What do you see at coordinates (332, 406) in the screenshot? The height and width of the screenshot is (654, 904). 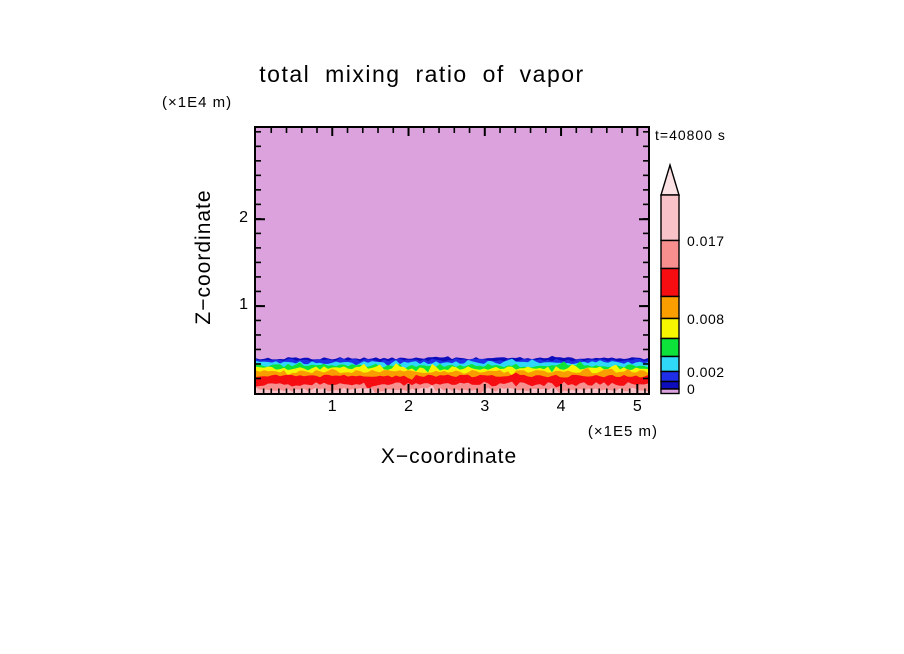 I see `x-tick-label-1: 1` at bounding box center [332, 406].